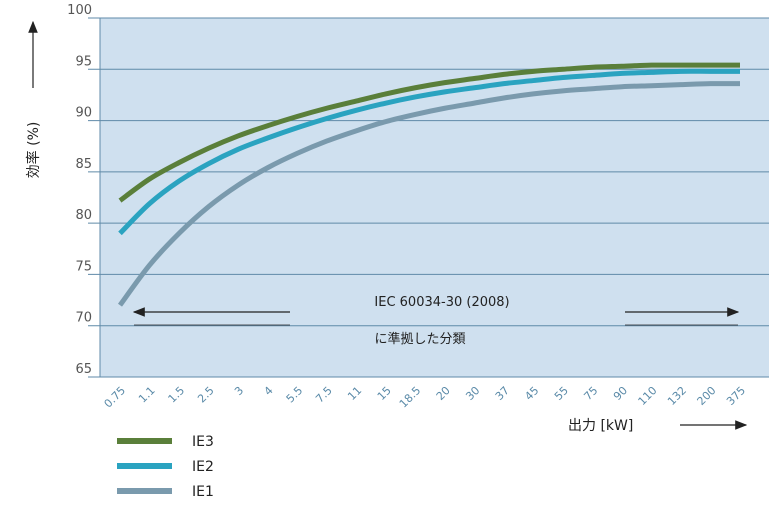 Image resolution: width=783 pixels, height=531 pixels. I want to click on x-tick-label: 4, so click(269, 391).